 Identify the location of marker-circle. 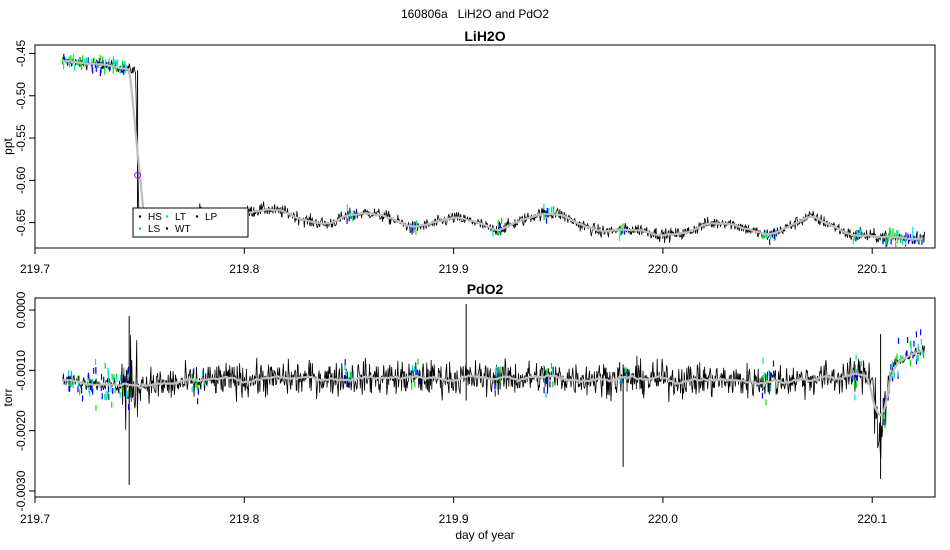
(138, 175).